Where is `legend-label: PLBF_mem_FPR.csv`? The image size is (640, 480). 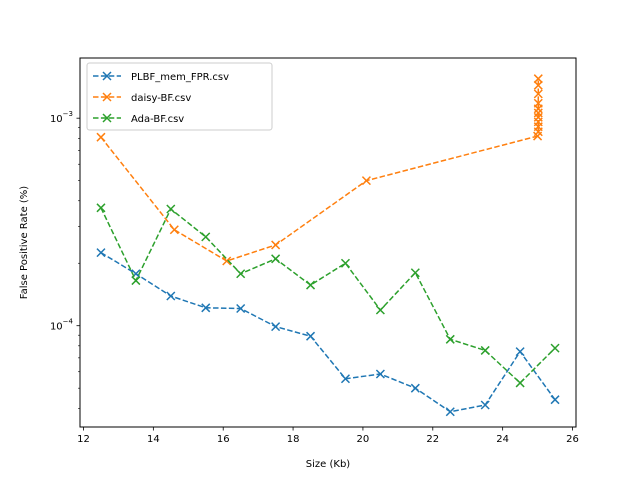
legend-label: PLBF_mem_FPR.csv is located at coordinates (180, 77).